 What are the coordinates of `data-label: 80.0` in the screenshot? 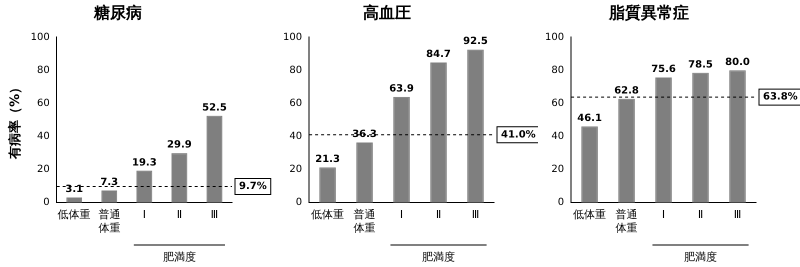 It's located at (737, 62).